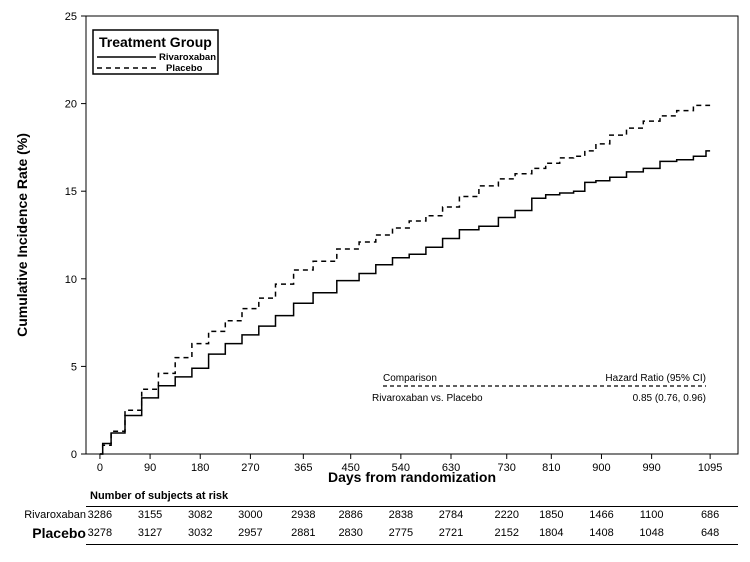  What do you see at coordinates (159, 496) in the screenshot?
I see `risk-table-title: Number of subjects at risk` at bounding box center [159, 496].